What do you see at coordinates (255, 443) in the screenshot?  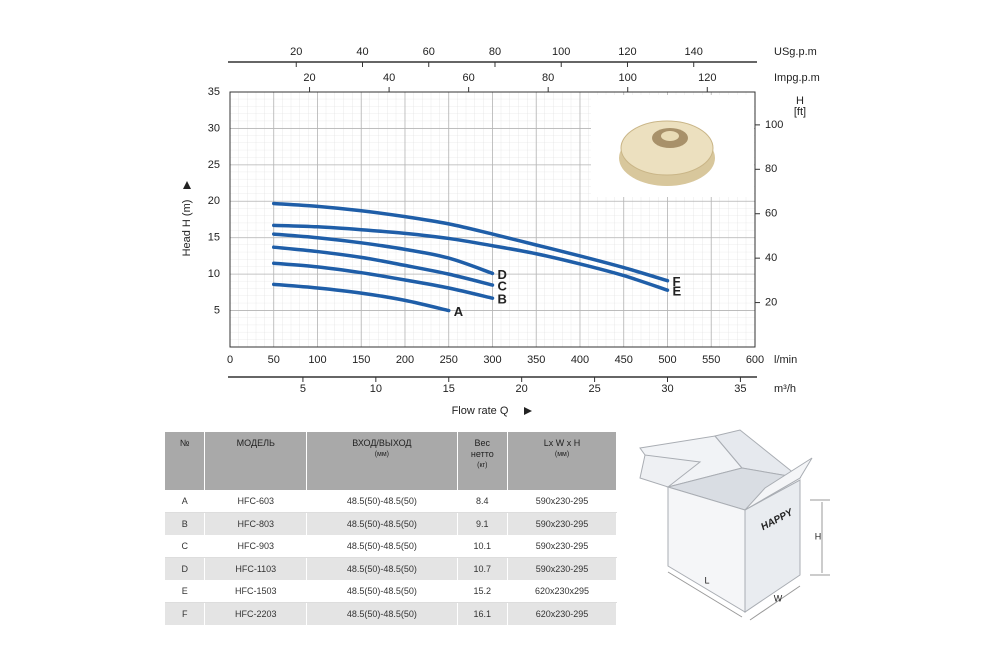 I see `header-text: МОДЕЛЬ` at bounding box center [255, 443].